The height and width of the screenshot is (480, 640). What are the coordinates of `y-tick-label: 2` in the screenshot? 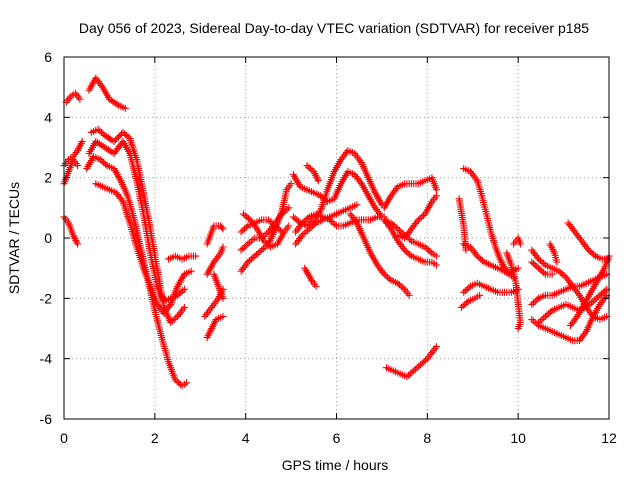 It's located at (48, 178).